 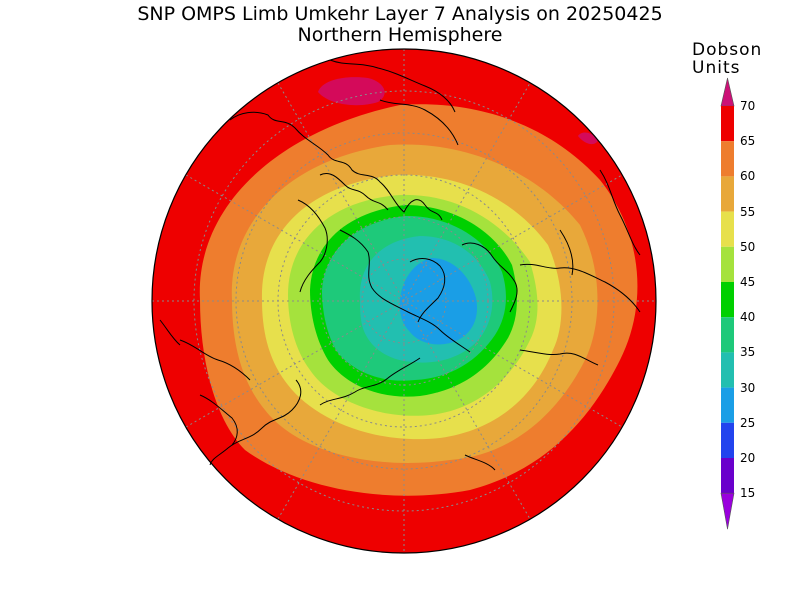 What do you see at coordinates (748, 352) in the screenshot?
I see `colorbar-tick-label: 35` at bounding box center [748, 352].